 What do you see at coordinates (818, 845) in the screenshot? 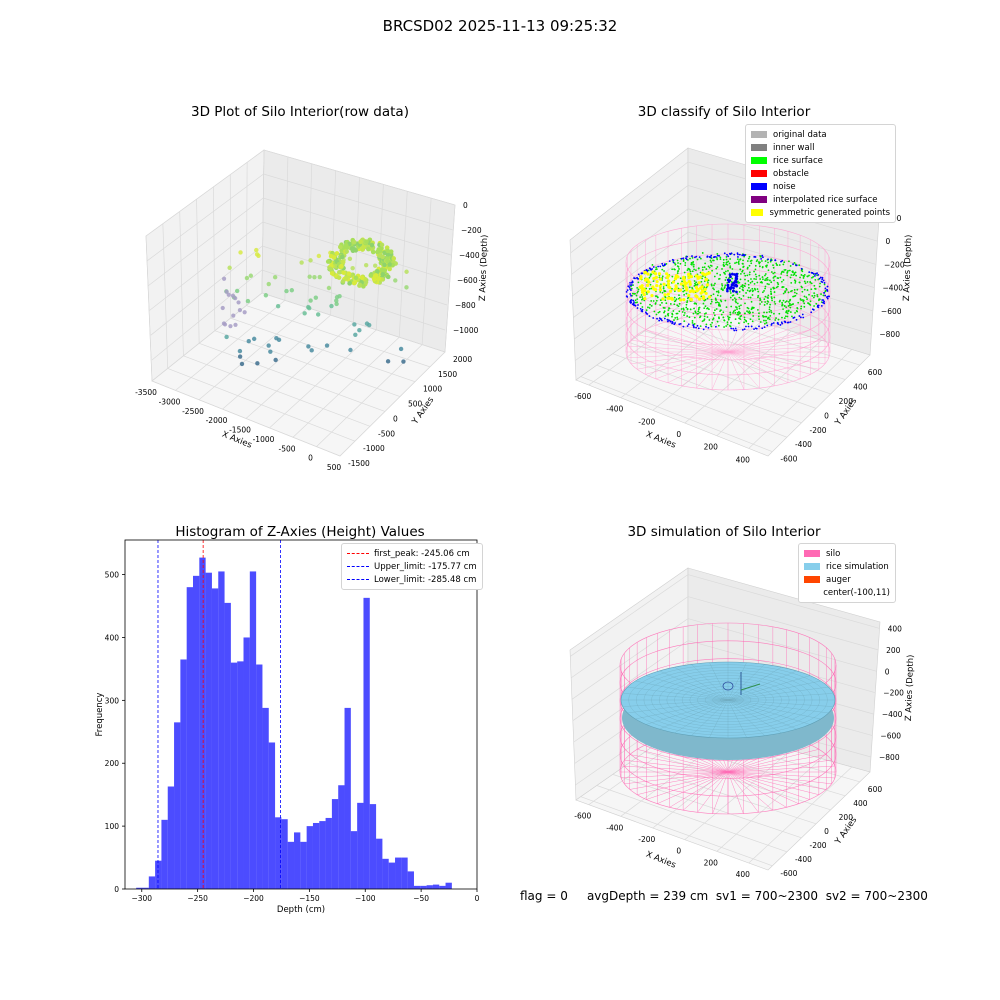
I see `sim-ytick: -200` at bounding box center [818, 845].